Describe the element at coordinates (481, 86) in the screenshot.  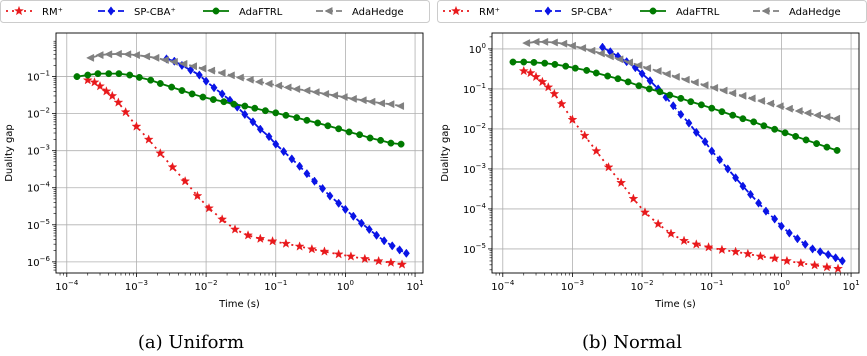
I see `y-tick-exponent: −1` at that location.